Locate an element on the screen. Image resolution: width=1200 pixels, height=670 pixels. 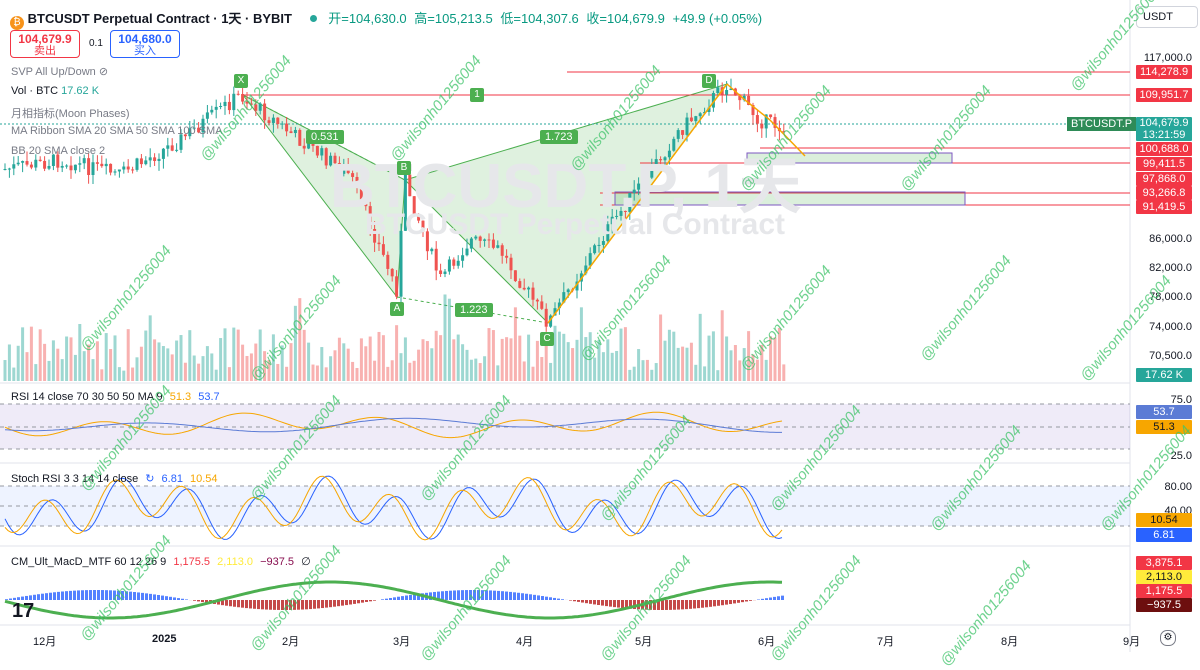
rsi-text: RSI 14 close 70 30 50 50 MA 9 is located at coordinates (87, 397).